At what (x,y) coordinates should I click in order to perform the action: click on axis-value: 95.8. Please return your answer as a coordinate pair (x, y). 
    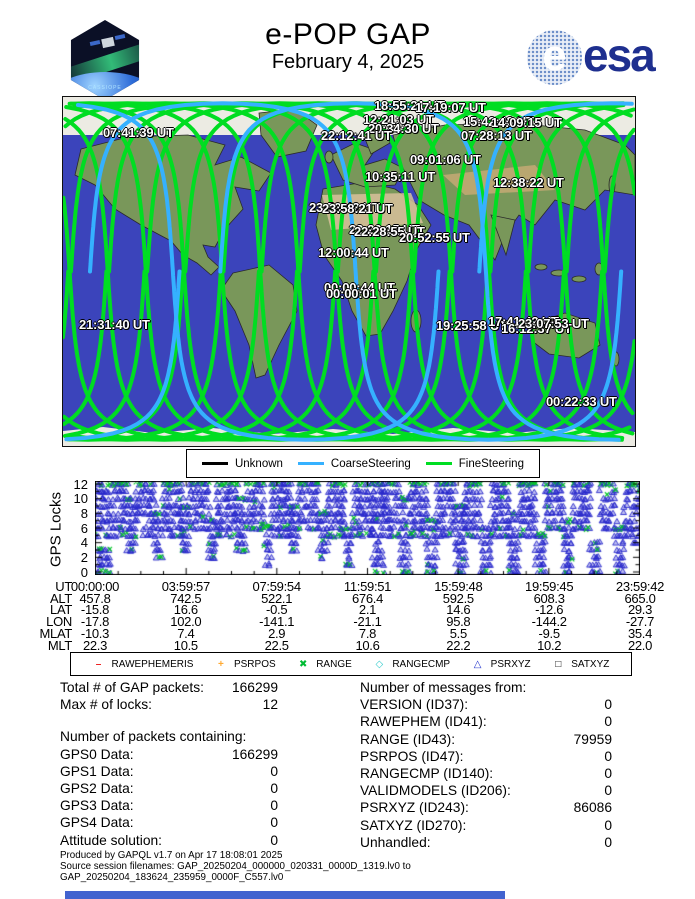
    Looking at the image, I should click on (458, 622).